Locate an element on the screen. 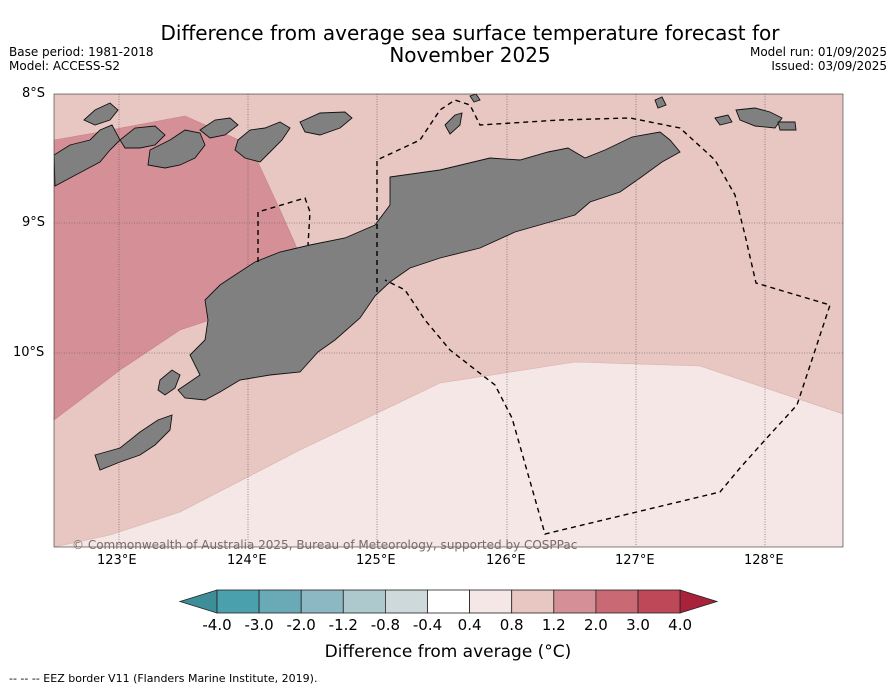 The image size is (896, 690). flores-small-island is located at coordinates (101, 114).